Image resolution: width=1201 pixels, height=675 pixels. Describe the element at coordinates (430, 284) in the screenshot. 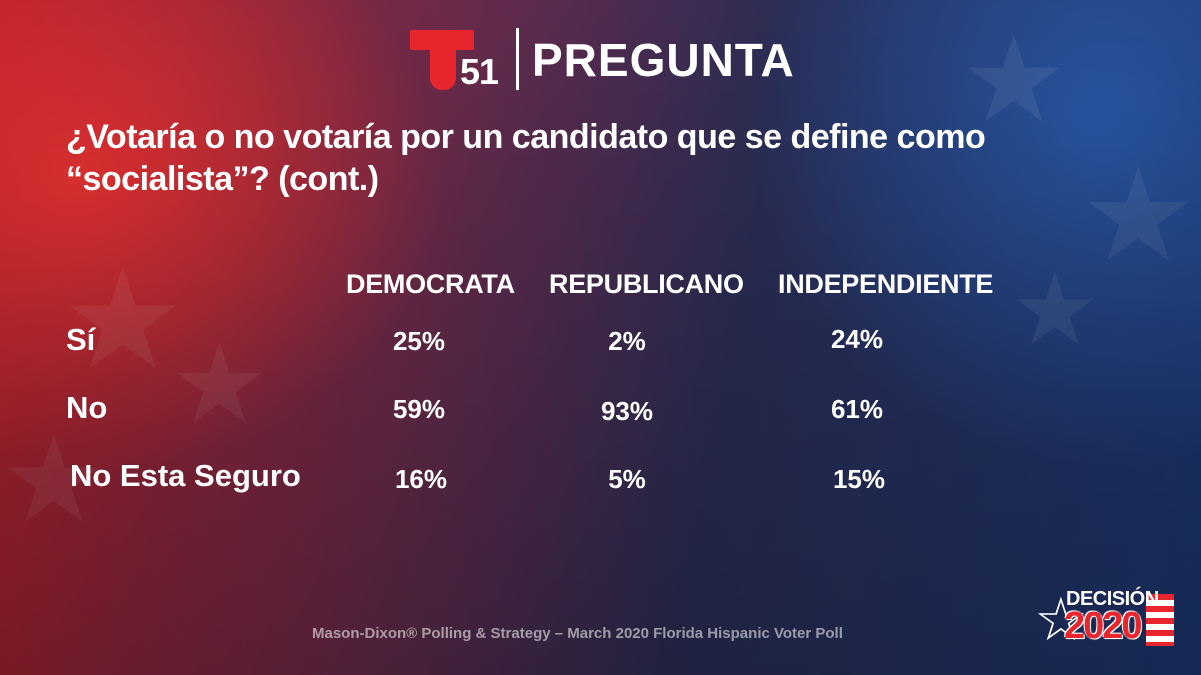

I see `column-header-democrata: DEMOCRATA` at that location.